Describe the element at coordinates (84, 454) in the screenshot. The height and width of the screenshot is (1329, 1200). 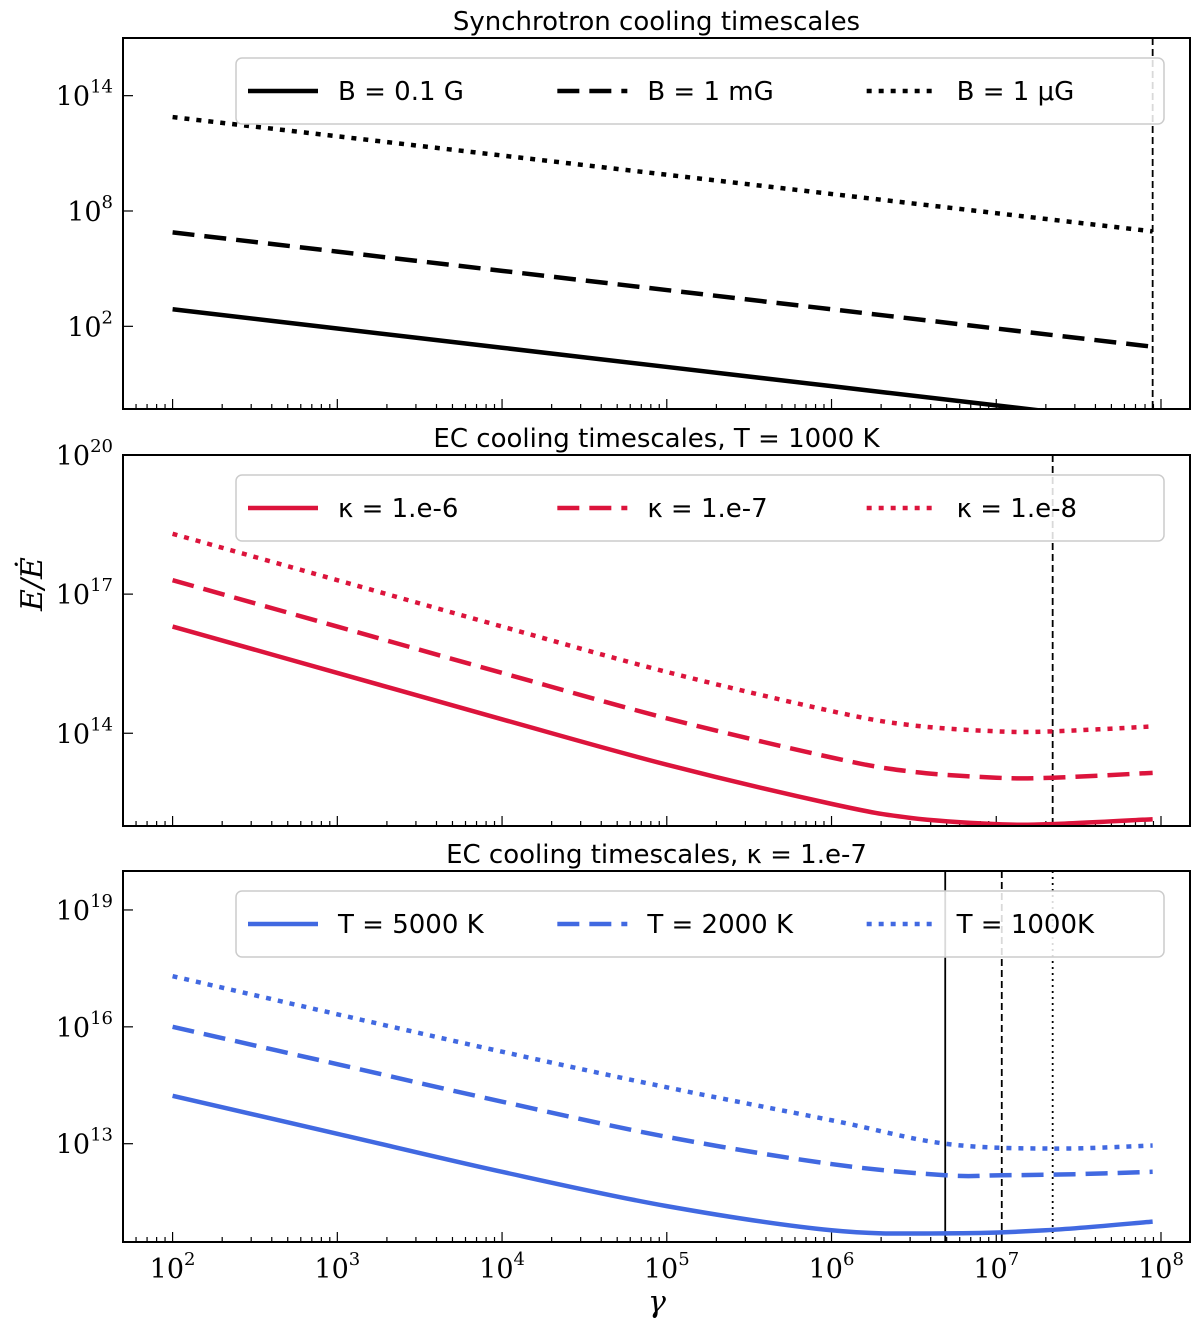
I see `y-tick-label: 10²⁰` at that location.